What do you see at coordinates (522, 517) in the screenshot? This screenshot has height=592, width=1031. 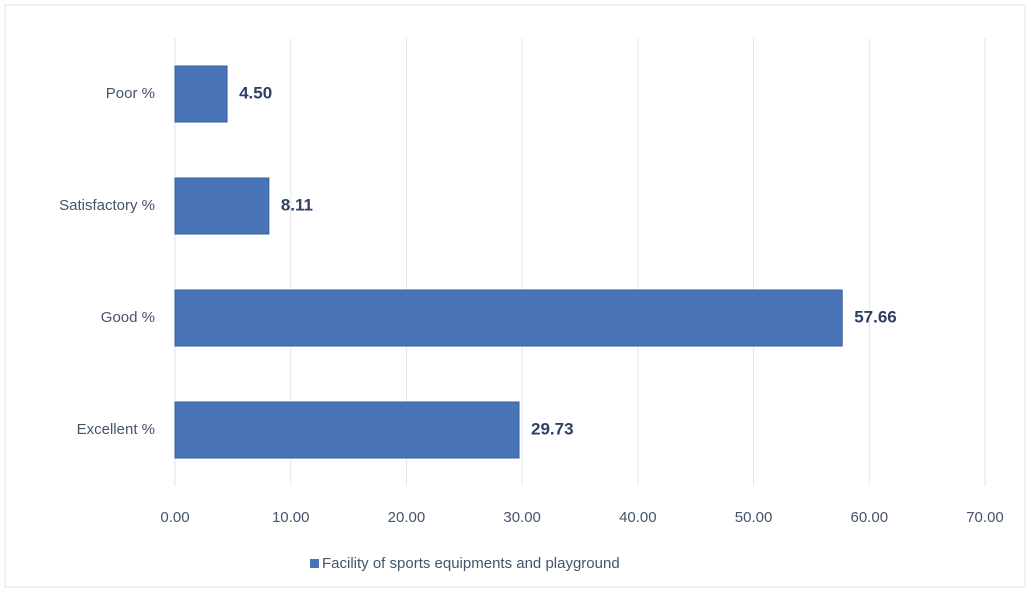 I see `x-tick-label: 30.00` at bounding box center [522, 517].